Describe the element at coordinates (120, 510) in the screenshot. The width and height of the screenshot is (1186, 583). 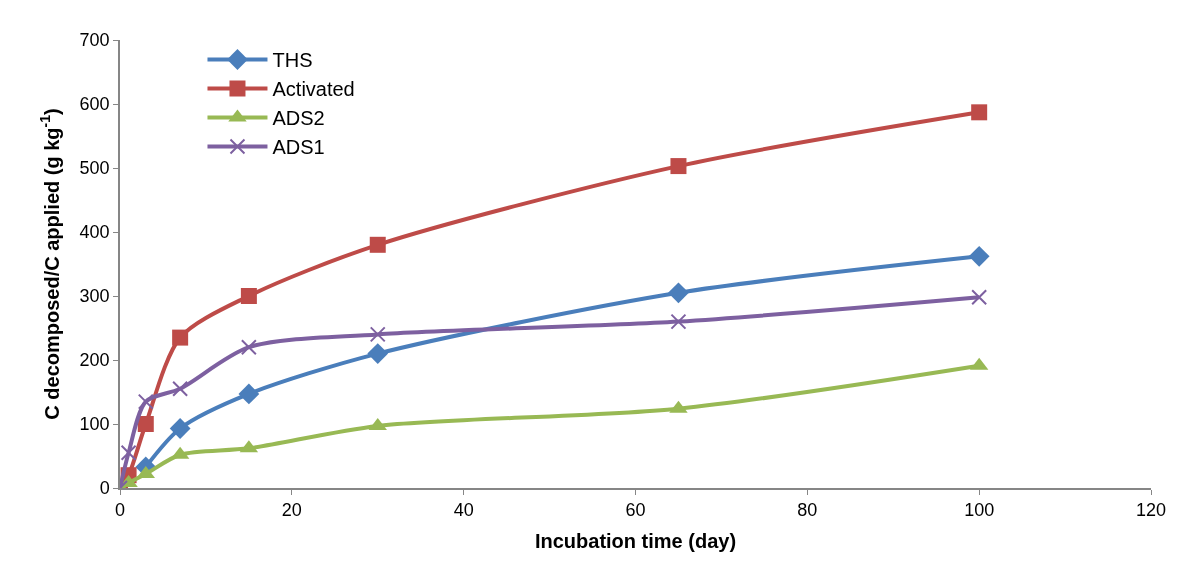
I see `x-tick-label: 0` at that location.